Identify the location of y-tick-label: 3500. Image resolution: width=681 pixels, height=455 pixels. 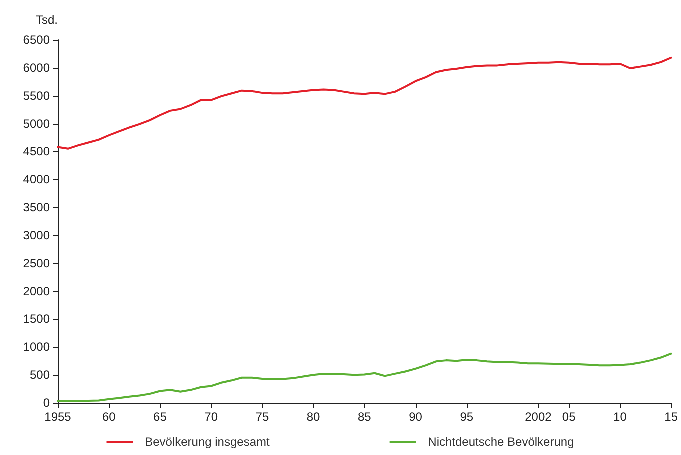
(36, 207).